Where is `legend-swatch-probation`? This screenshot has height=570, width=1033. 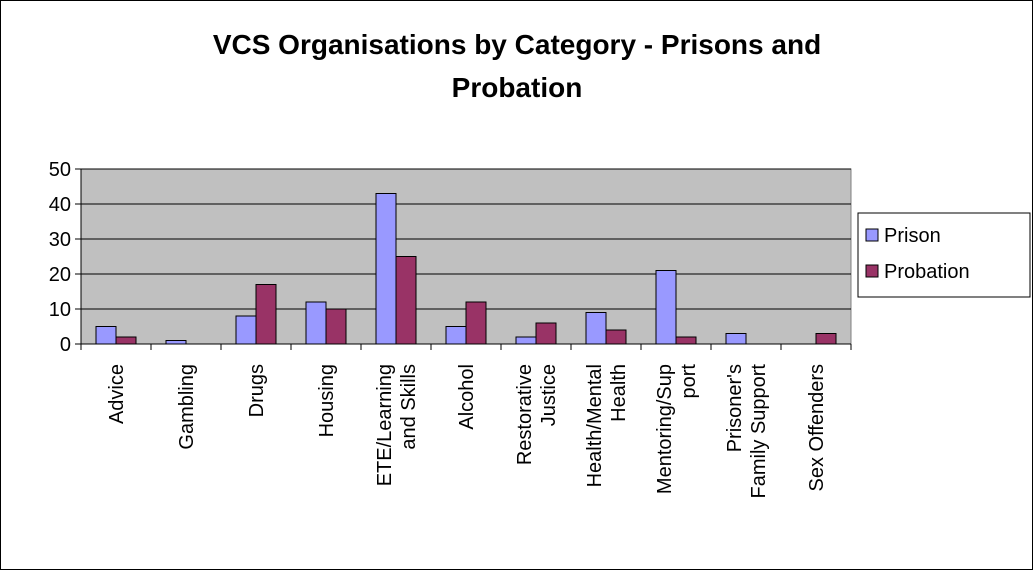
legend-swatch-probation is located at coordinates (872, 271).